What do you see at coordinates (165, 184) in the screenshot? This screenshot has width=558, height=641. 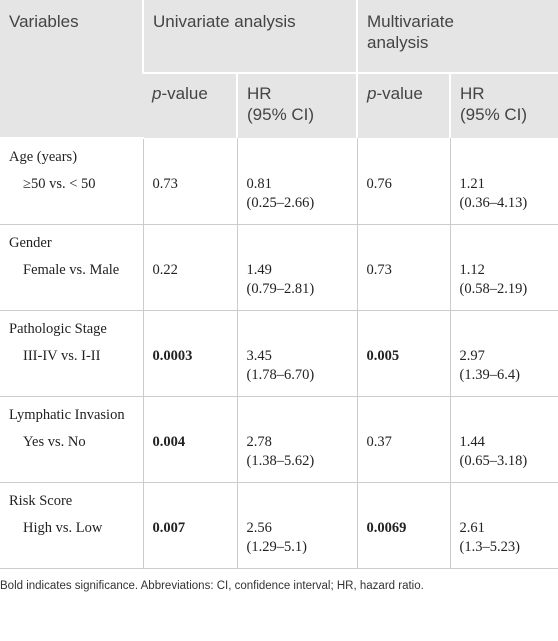 I see `p-value: 0.73` at bounding box center [165, 184].